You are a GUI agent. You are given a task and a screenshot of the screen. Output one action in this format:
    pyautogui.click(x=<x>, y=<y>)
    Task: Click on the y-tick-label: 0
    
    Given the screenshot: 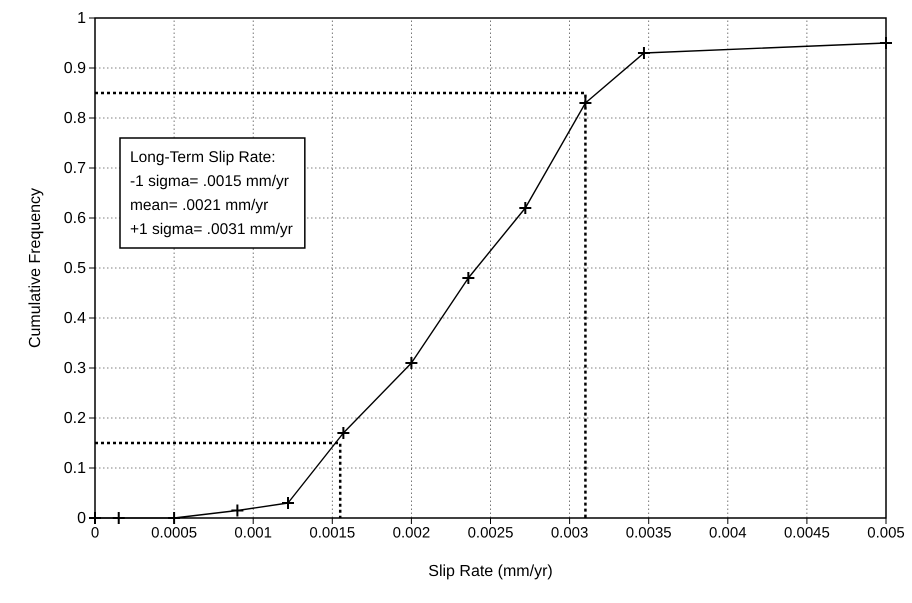 What is the action you would take?
    pyautogui.click(x=81, y=519)
    